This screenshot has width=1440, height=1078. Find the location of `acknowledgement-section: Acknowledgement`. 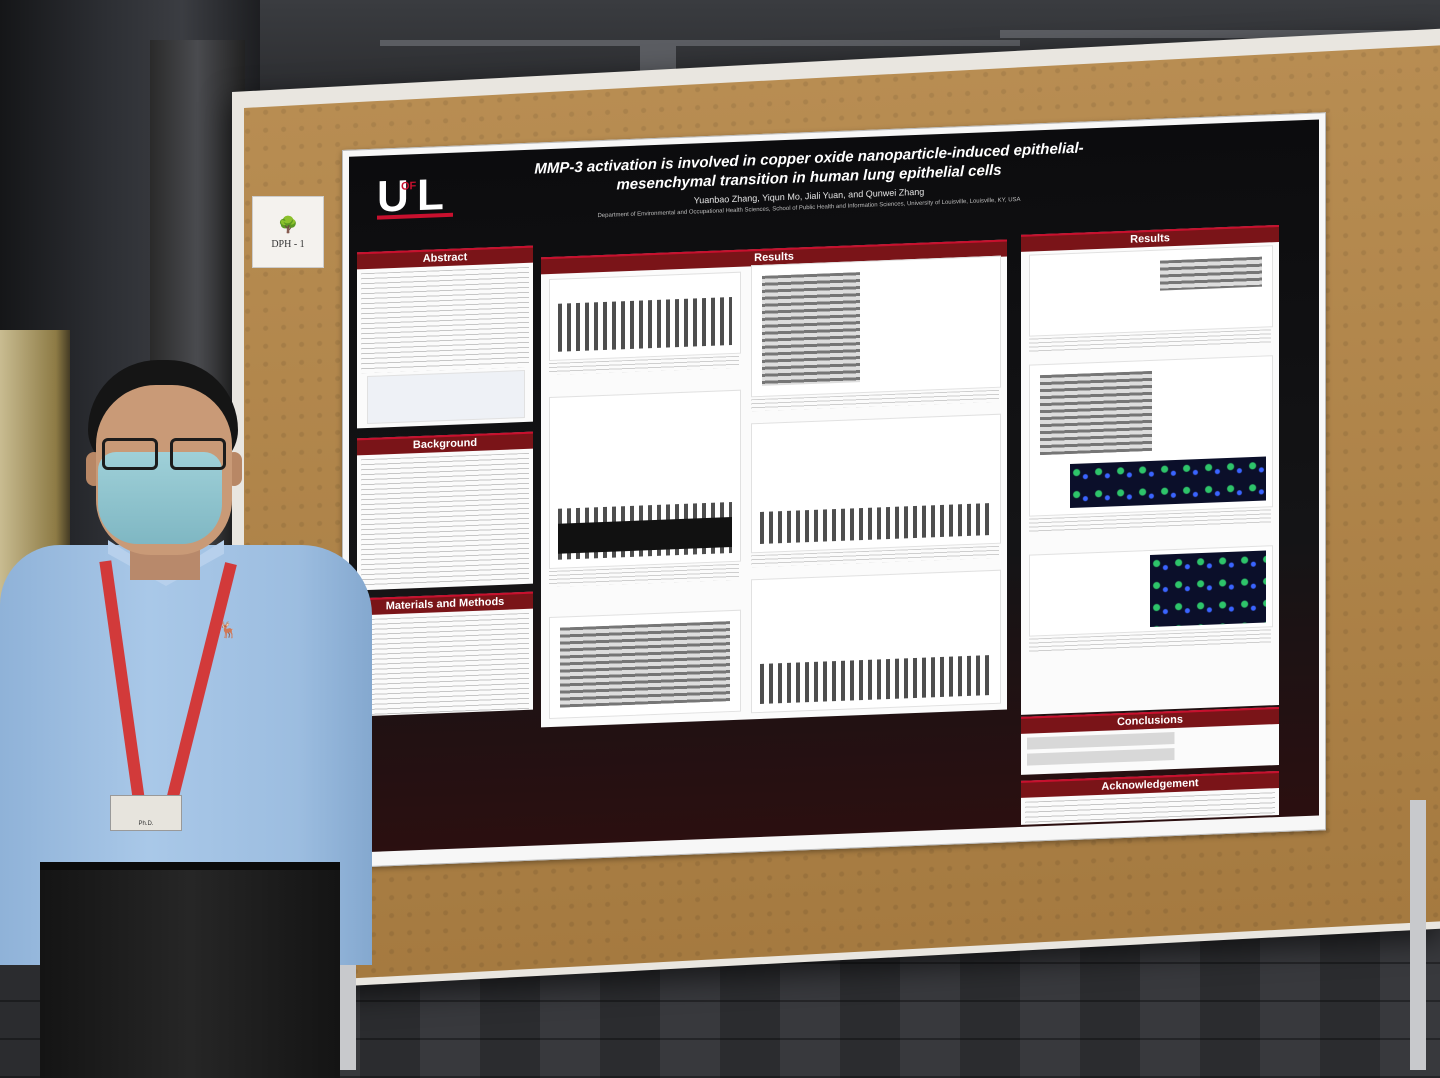

acknowledgement-section: Acknowledgement is located at coordinates (1150, 798).